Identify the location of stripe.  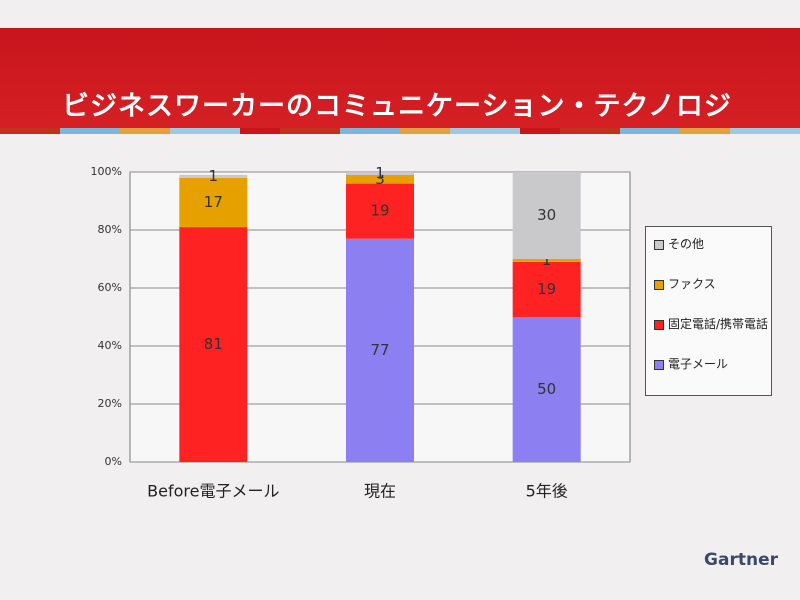
(400, 131).